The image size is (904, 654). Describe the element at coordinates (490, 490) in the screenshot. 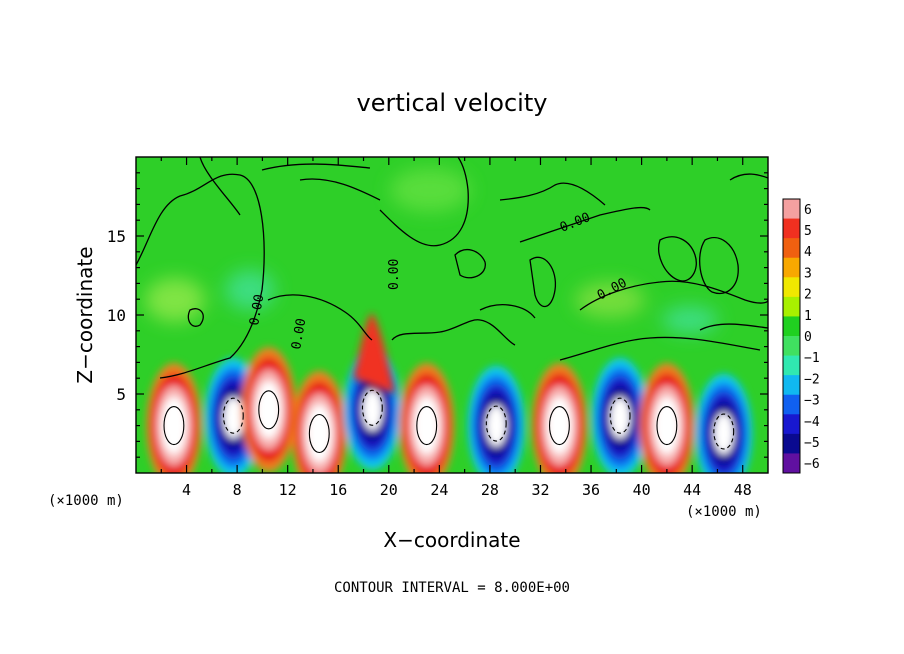

I see `x-tick-label: 28` at that location.